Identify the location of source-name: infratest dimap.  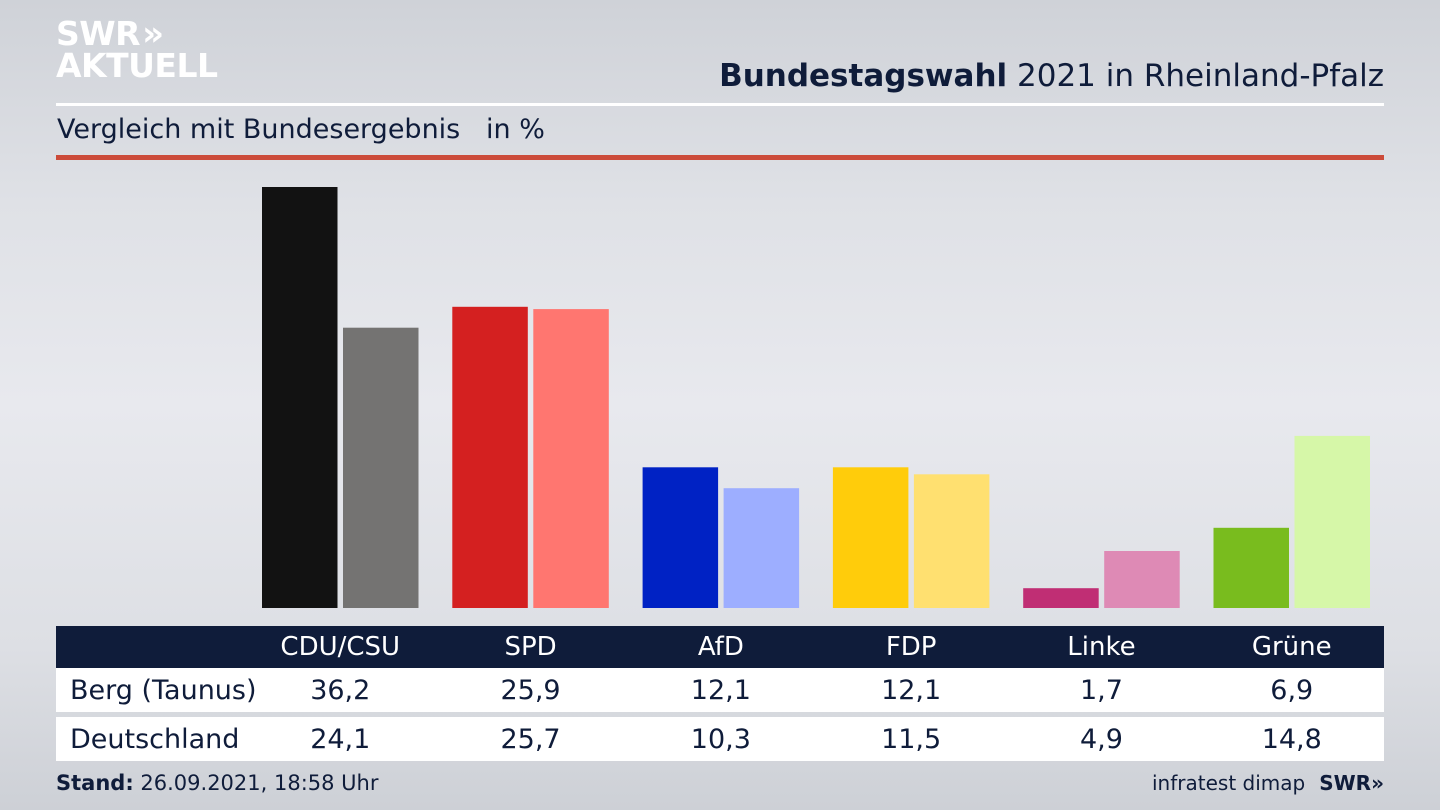
(1229, 783).